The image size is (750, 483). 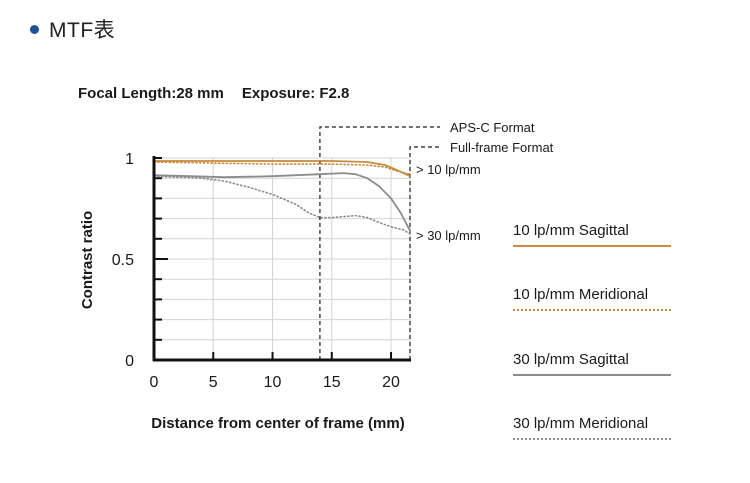 What do you see at coordinates (448, 169) in the screenshot?
I see `lp10-annotation: > 10 lp/mm` at bounding box center [448, 169].